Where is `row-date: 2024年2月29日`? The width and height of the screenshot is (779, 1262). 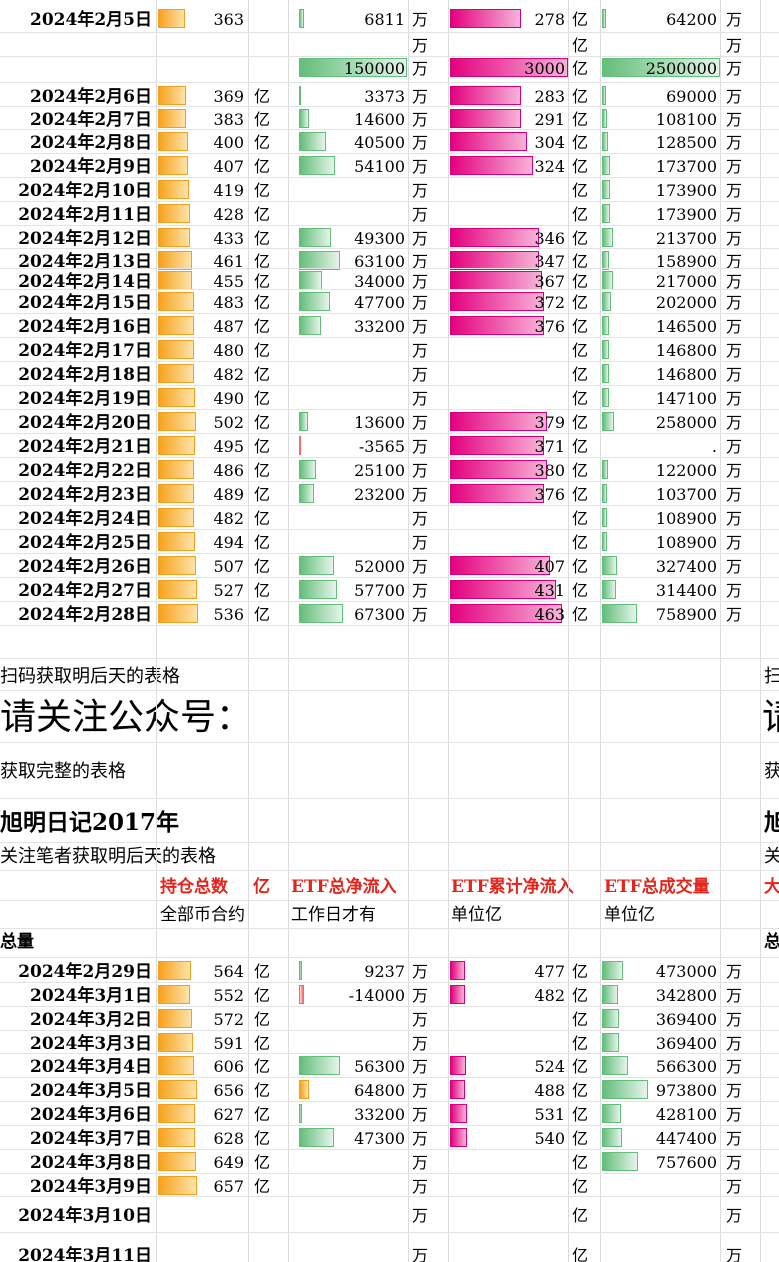 row-date: 2024年2月29日 is located at coordinates (85, 972).